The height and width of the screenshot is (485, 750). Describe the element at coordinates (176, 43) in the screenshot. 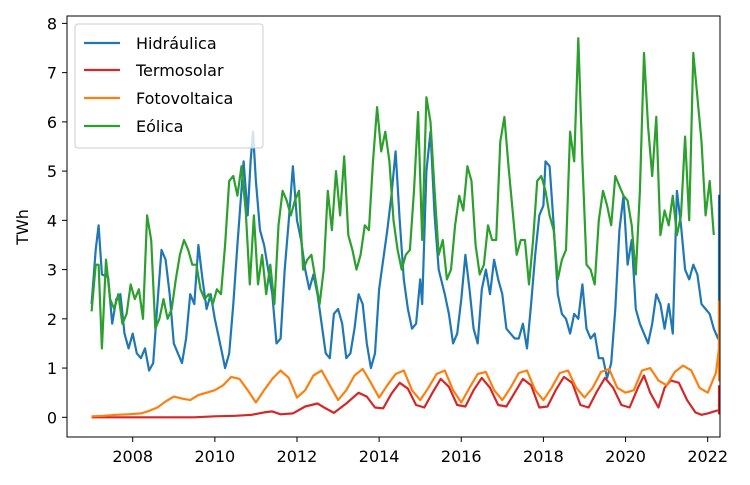

I see `legend-label-hidraulica: Hidráulica` at that location.